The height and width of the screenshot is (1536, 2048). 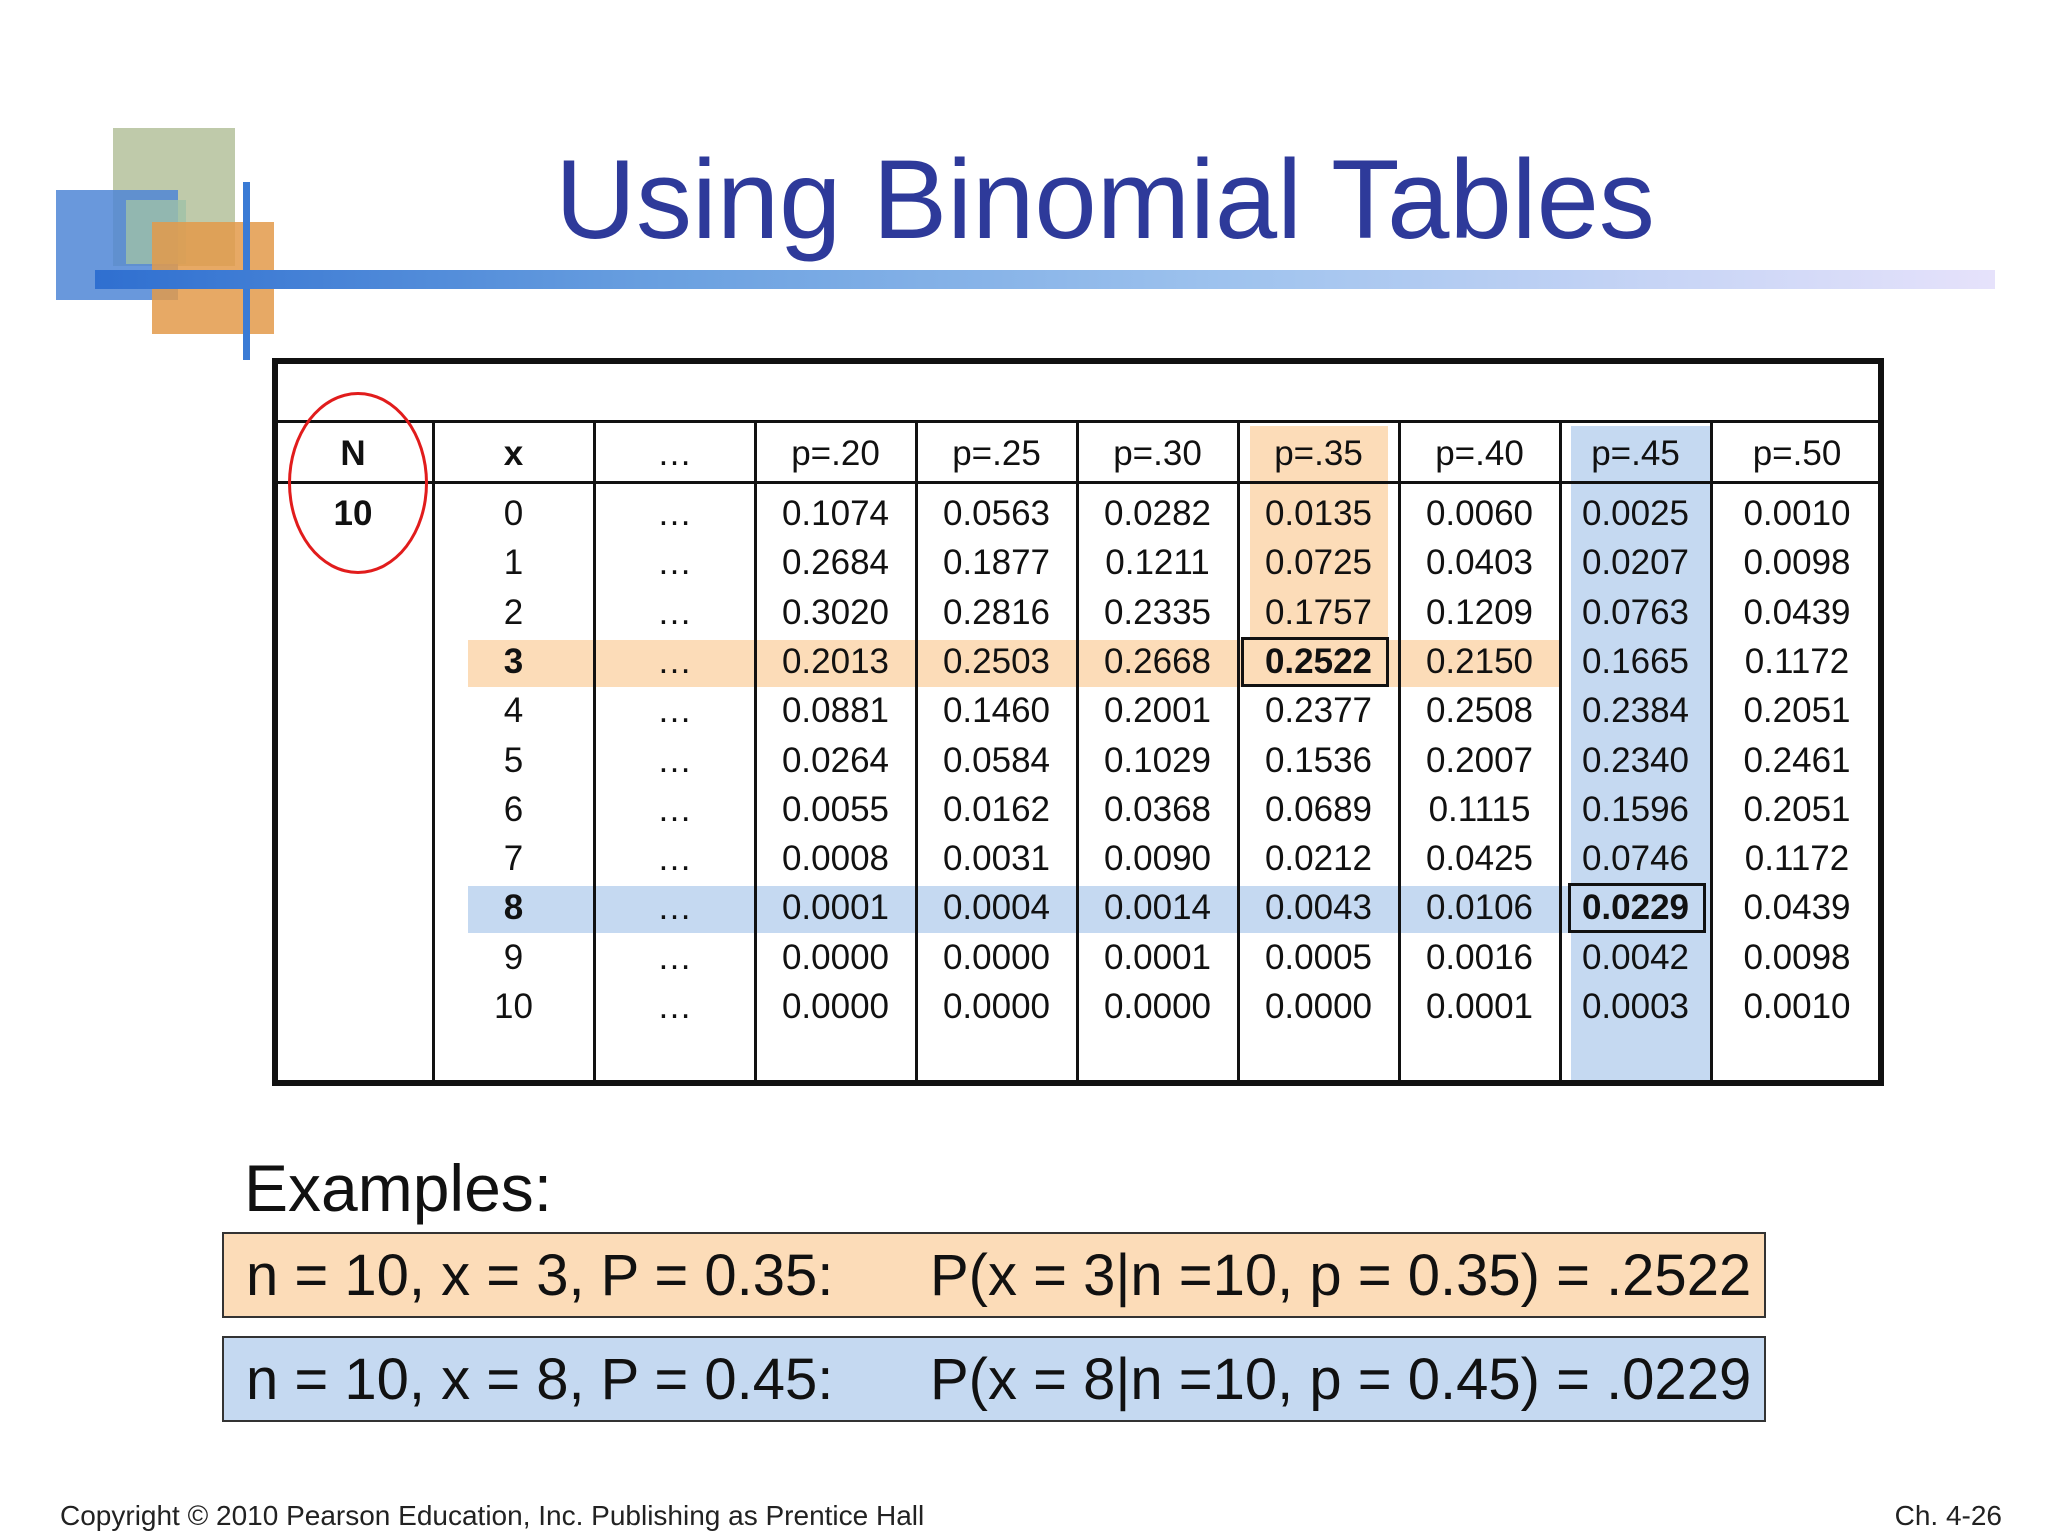 I want to click on probability-cell: 0.0563, so click(x=996, y=513).